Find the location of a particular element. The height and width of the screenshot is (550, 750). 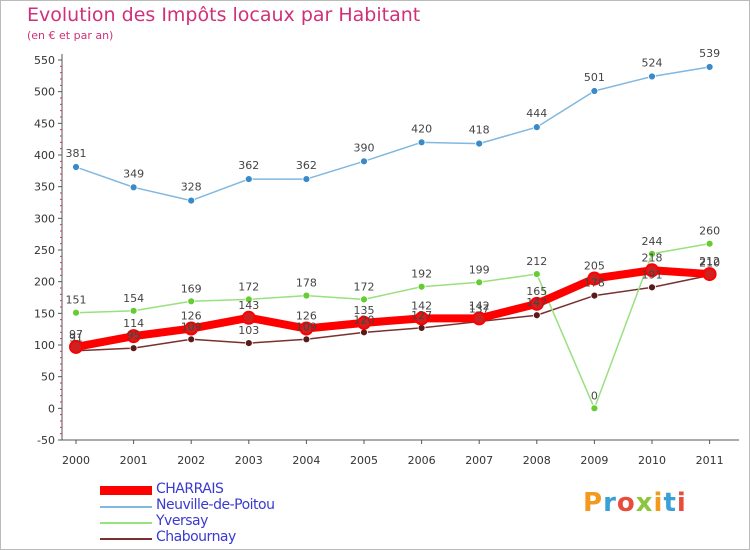

y-tick-label: 500 is located at coordinates (44, 92).